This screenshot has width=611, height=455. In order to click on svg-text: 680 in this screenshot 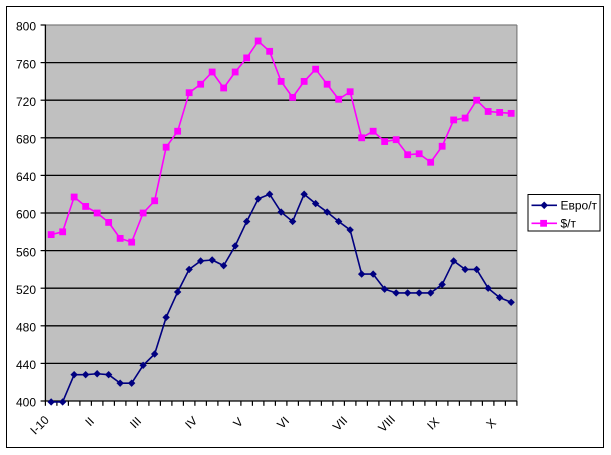, I will do `click(26, 140)`.